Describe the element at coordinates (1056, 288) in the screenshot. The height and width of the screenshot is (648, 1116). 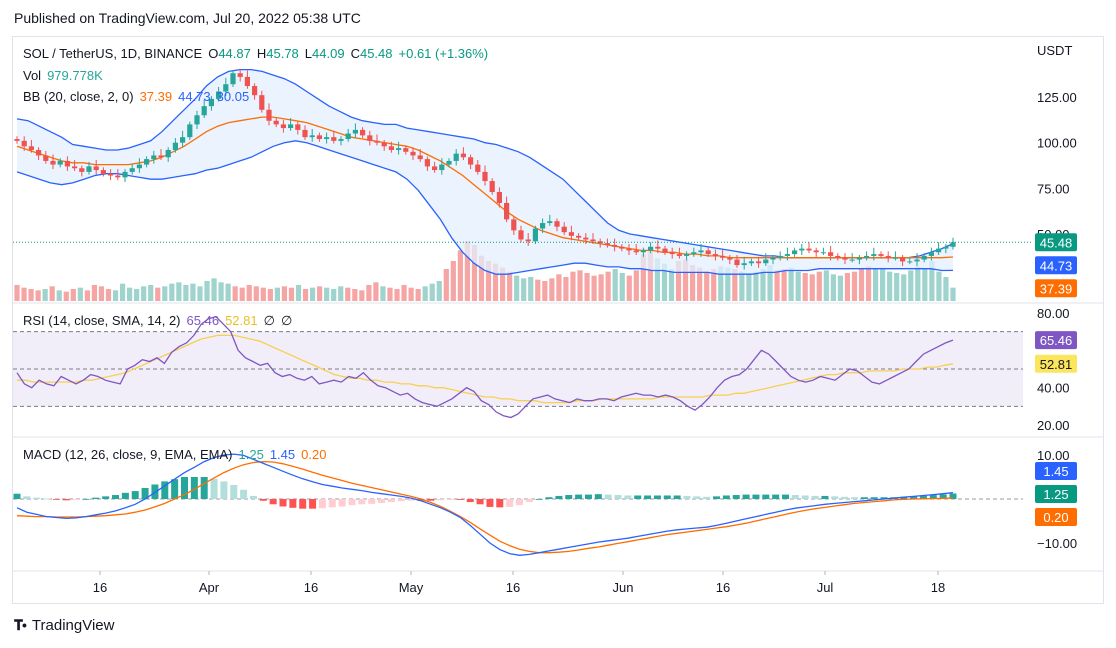
I see `bb-basis-badge: 37.39` at that location.